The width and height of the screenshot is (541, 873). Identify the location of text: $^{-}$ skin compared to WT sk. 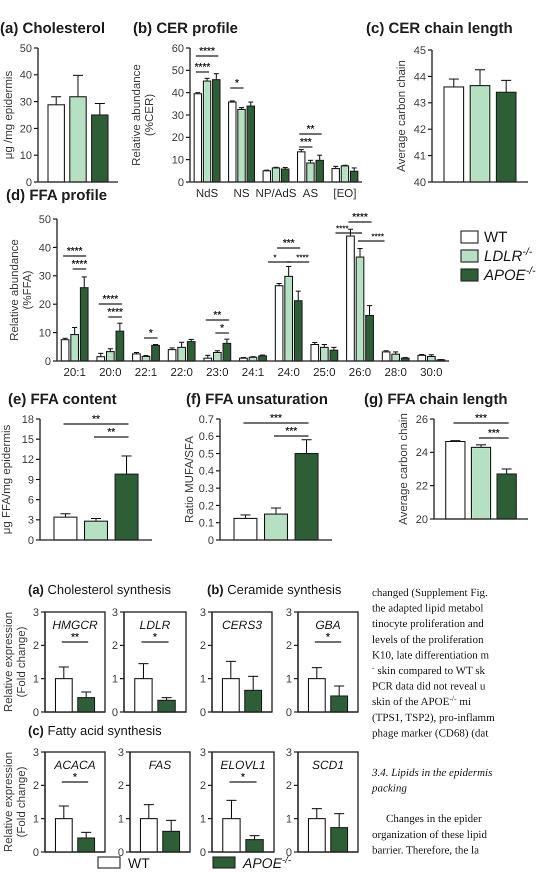
(429, 669).